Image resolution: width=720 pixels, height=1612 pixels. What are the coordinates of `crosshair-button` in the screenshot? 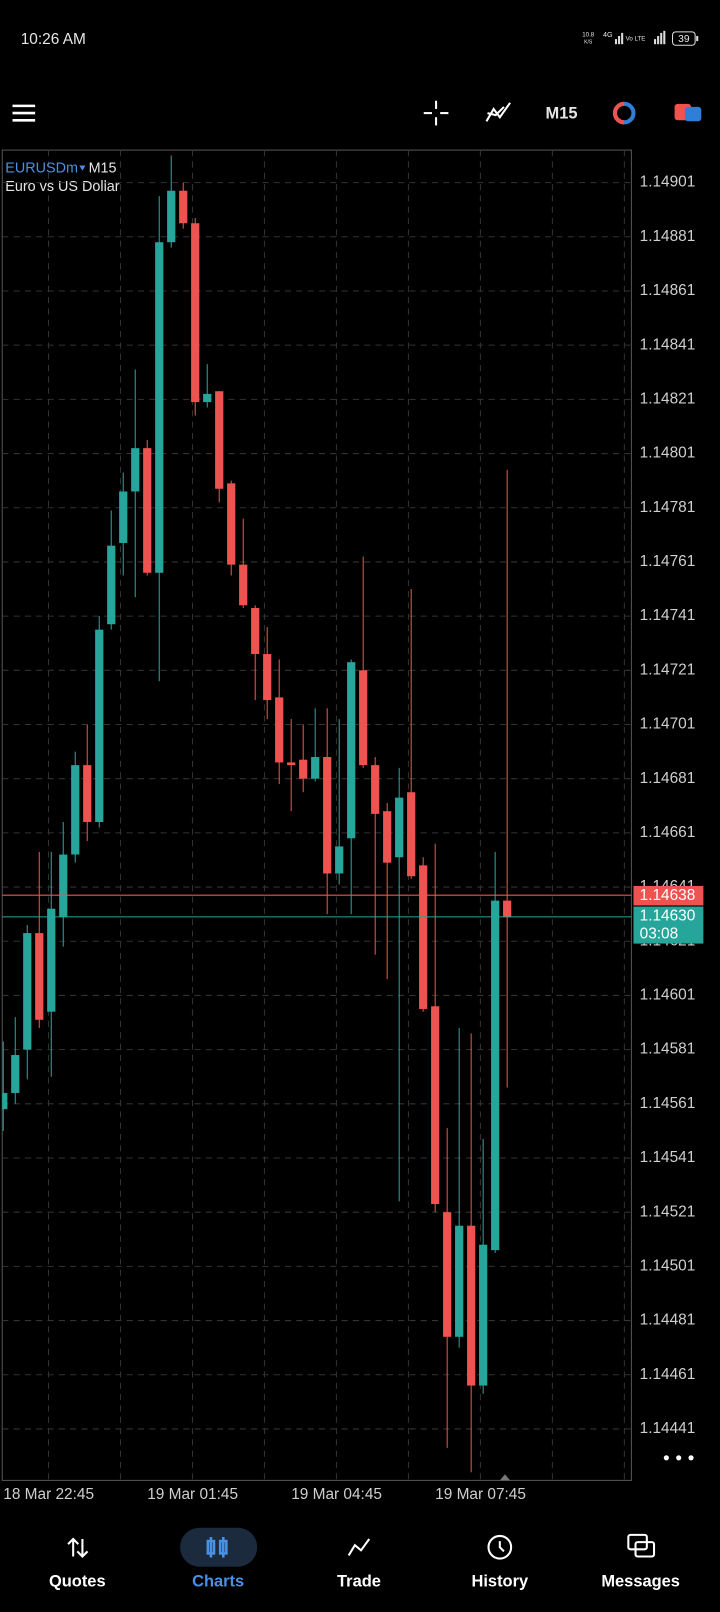 It's located at (436, 113).